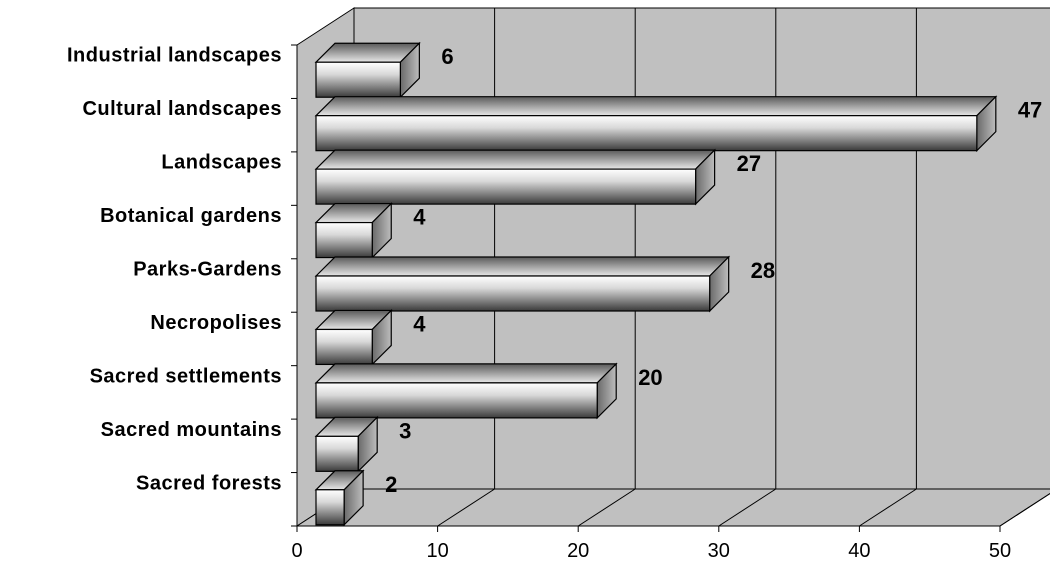 The height and width of the screenshot is (573, 1050). Describe the element at coordinates (344, 240) in the screenshot. I see `bar-front-botanical-gardens` at that location.